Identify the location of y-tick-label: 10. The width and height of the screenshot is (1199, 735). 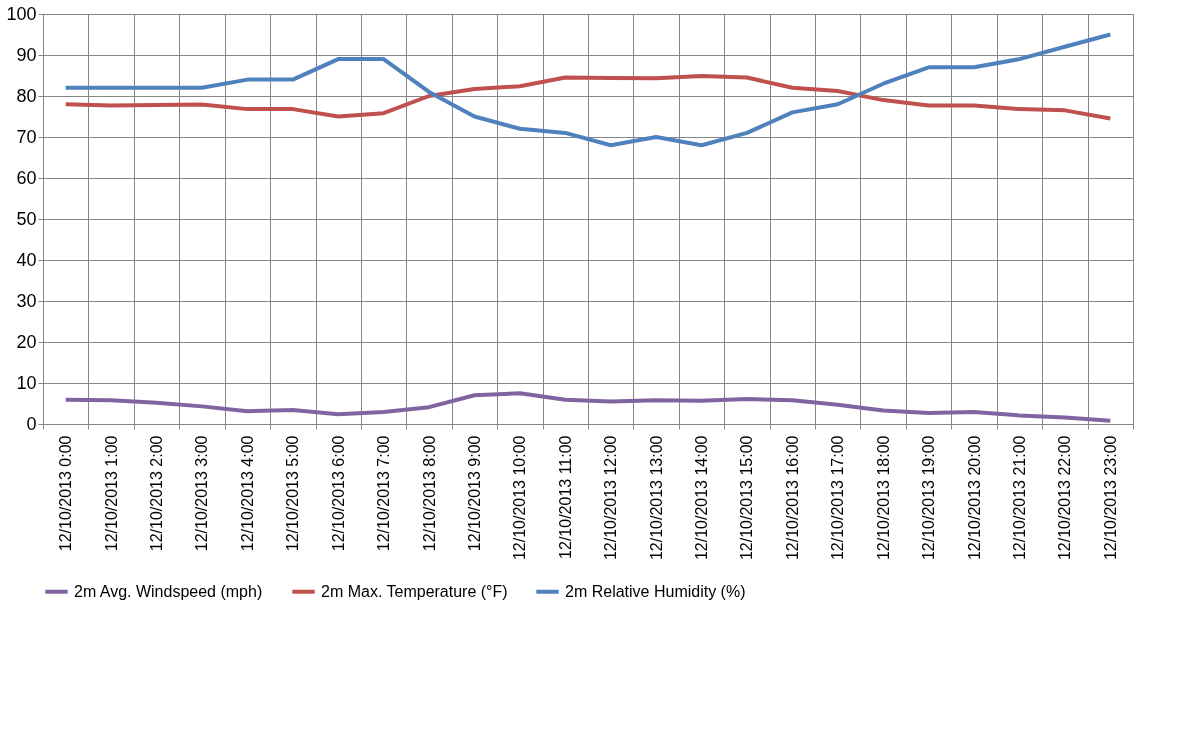
(26, 382).